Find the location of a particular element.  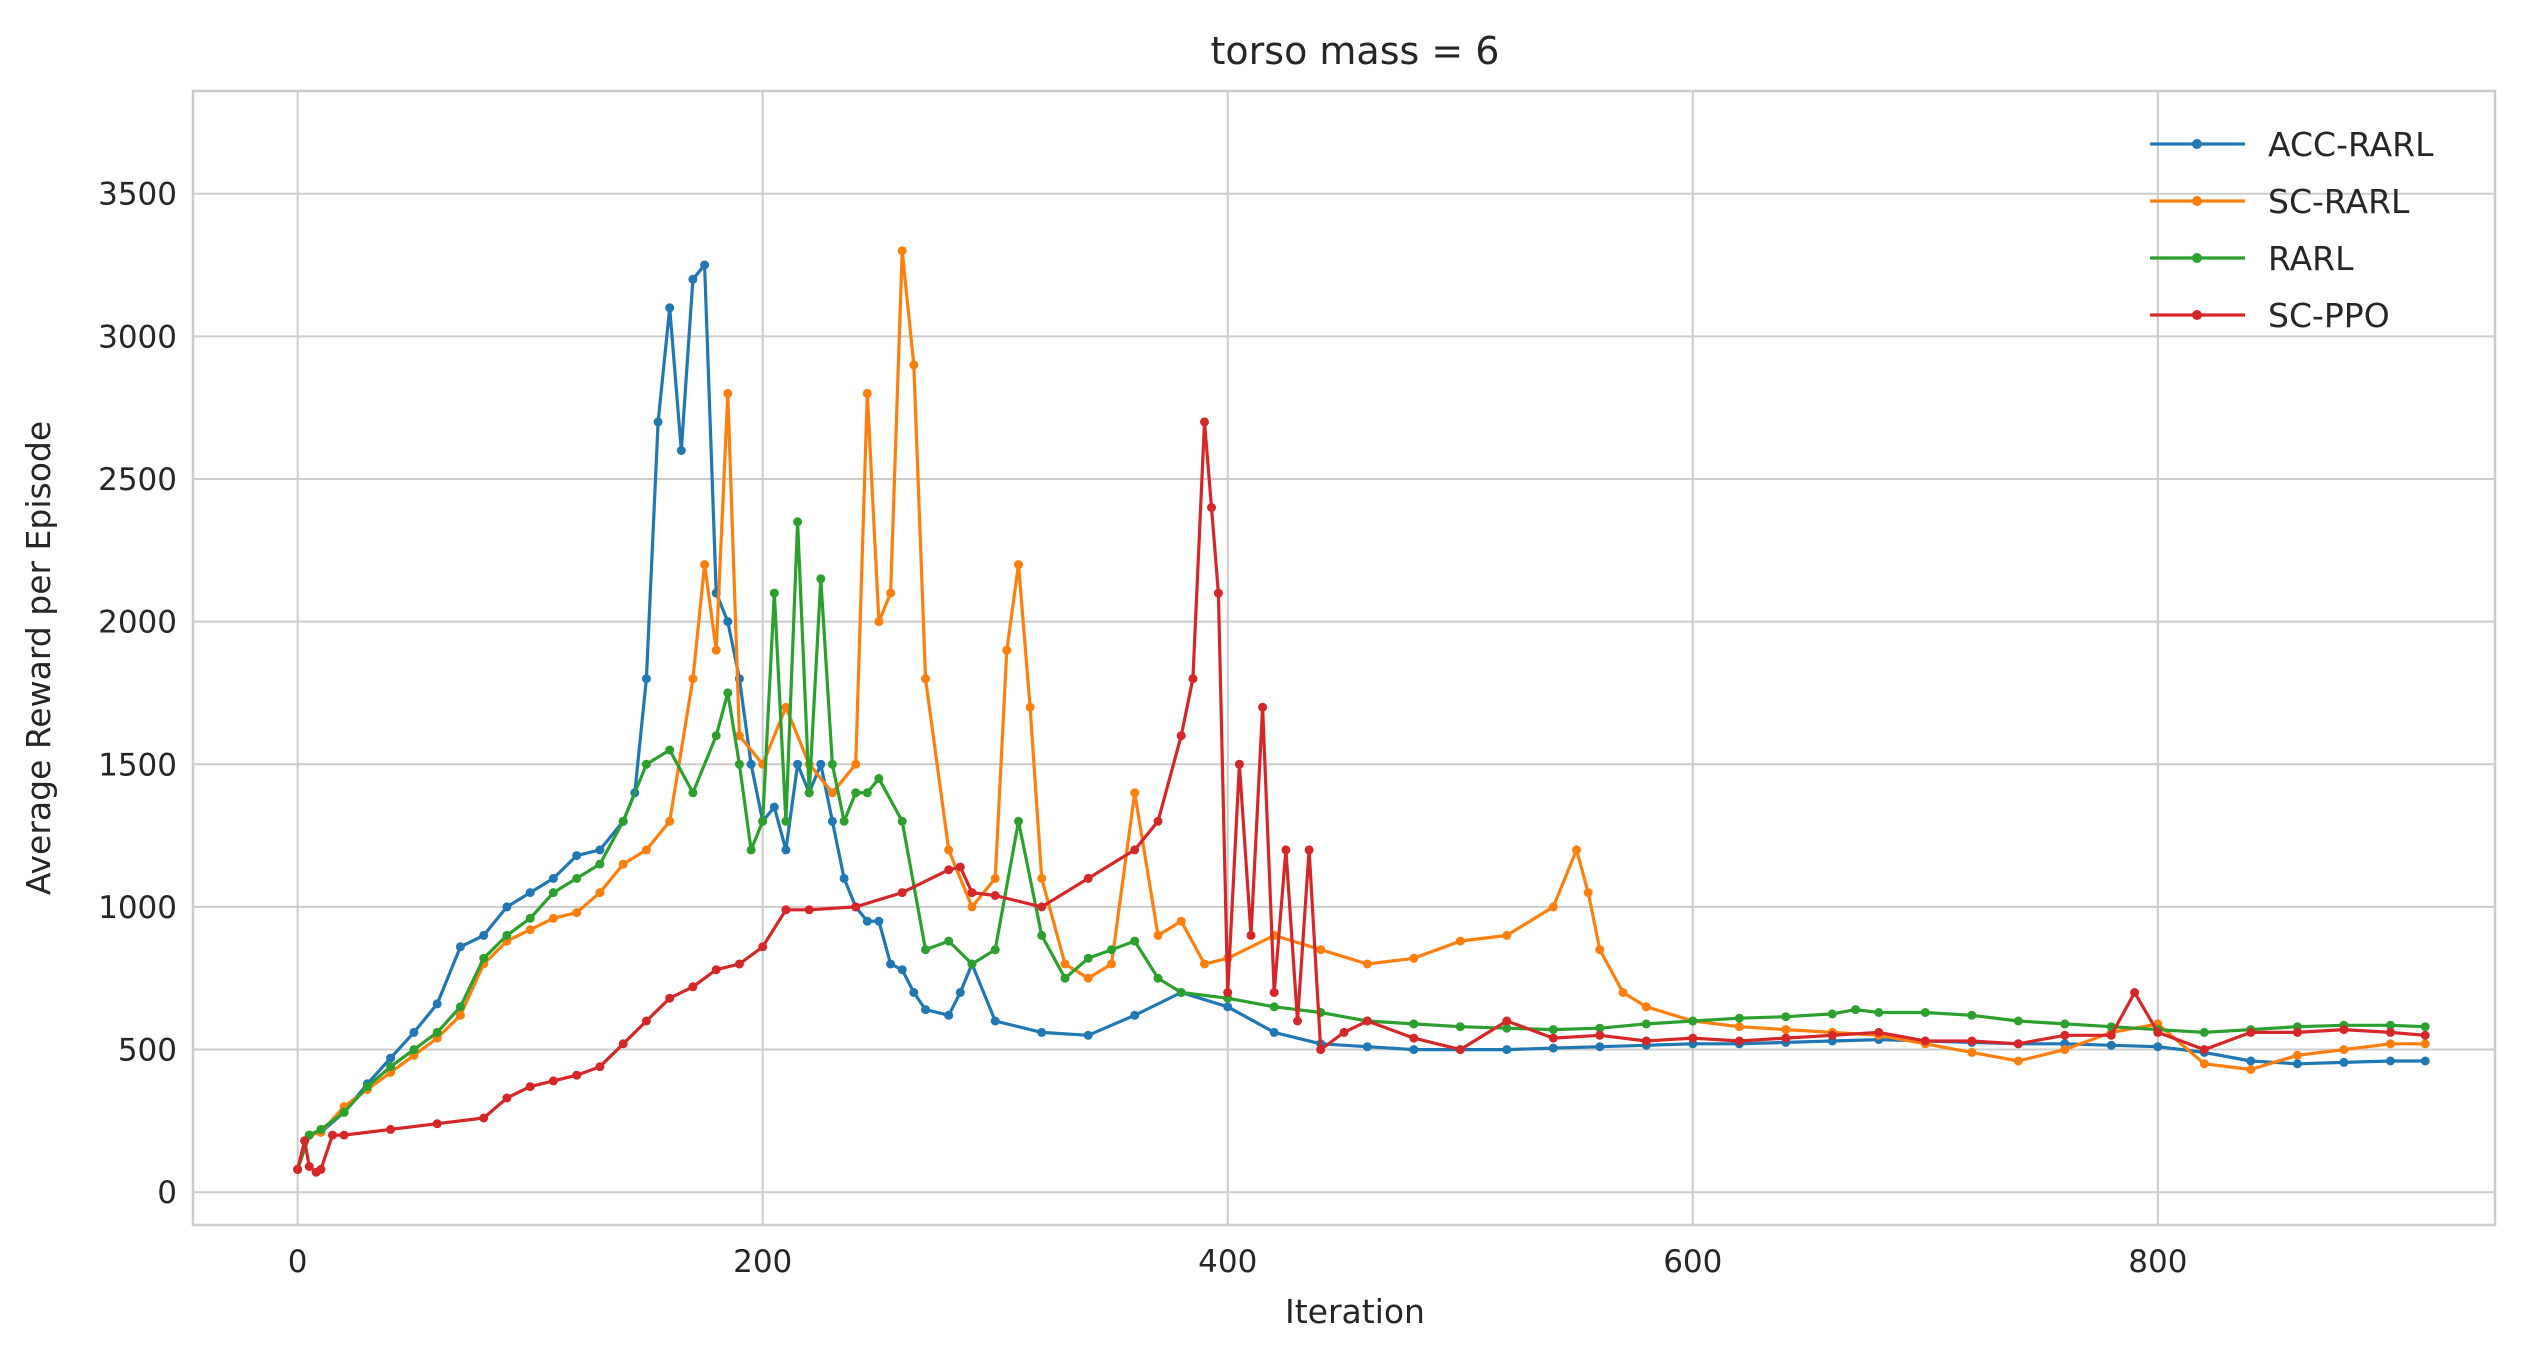

legend-label: SC-RARL is located at coordinates (2339, 201).